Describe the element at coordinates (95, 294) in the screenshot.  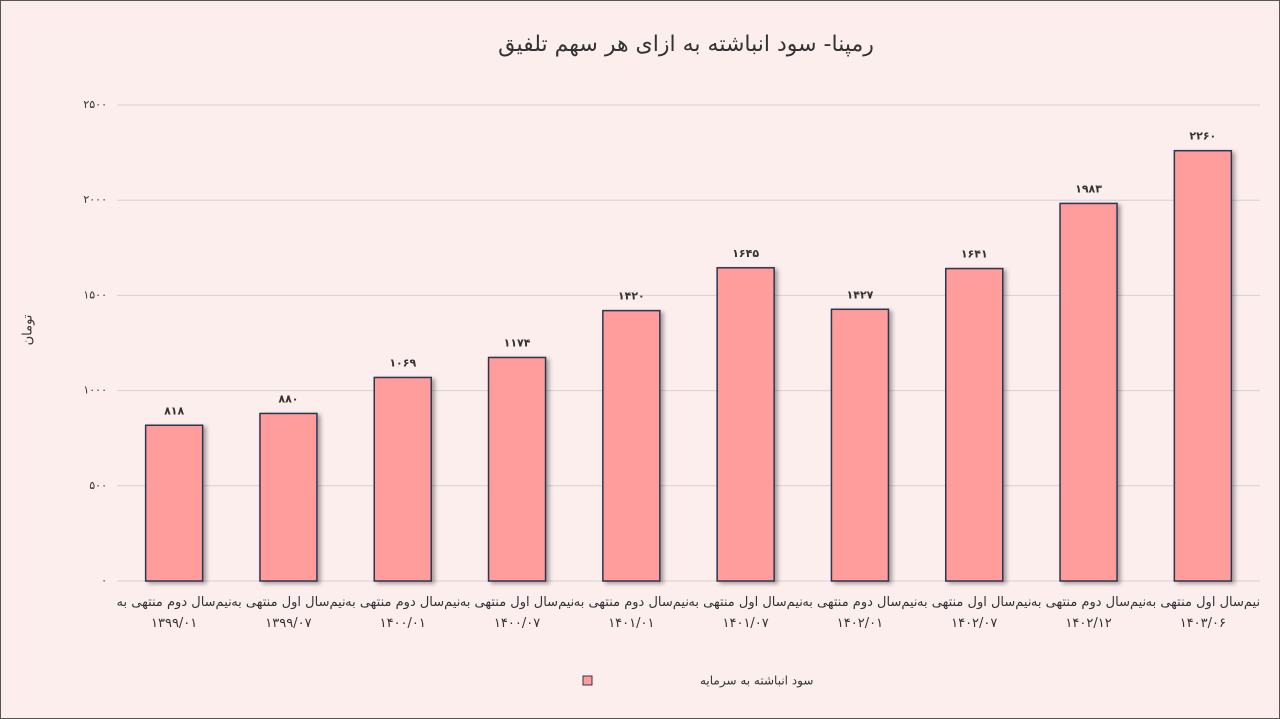
I see `y-tick-label: ۱۵۰۰` at that location.